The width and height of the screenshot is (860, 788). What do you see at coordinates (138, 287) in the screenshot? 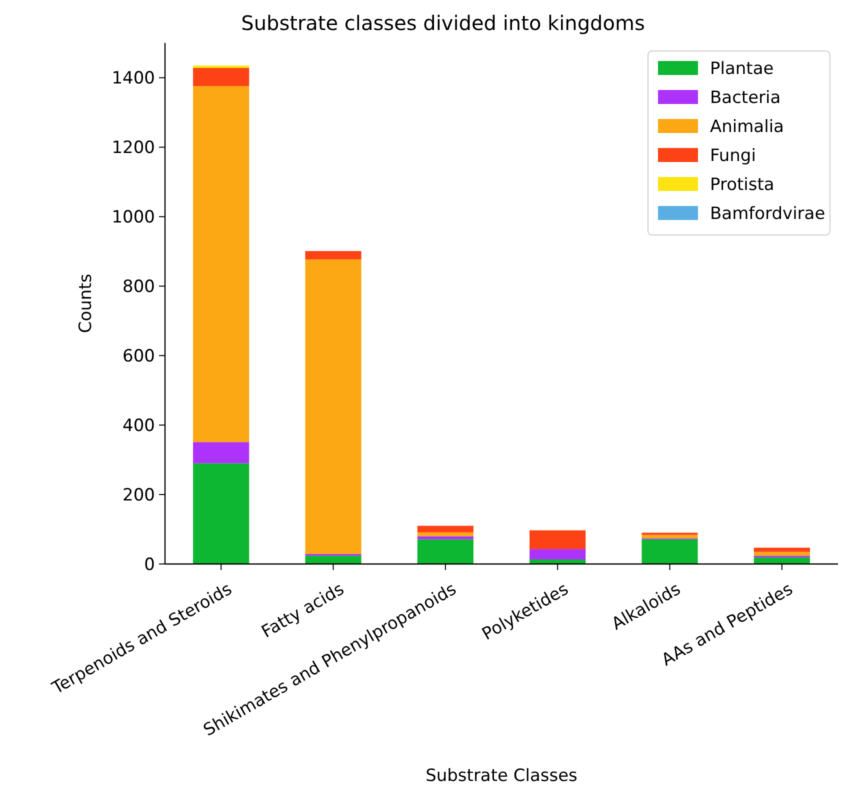
I see `y-tick-label: 800` at bounding box center [138, 287].